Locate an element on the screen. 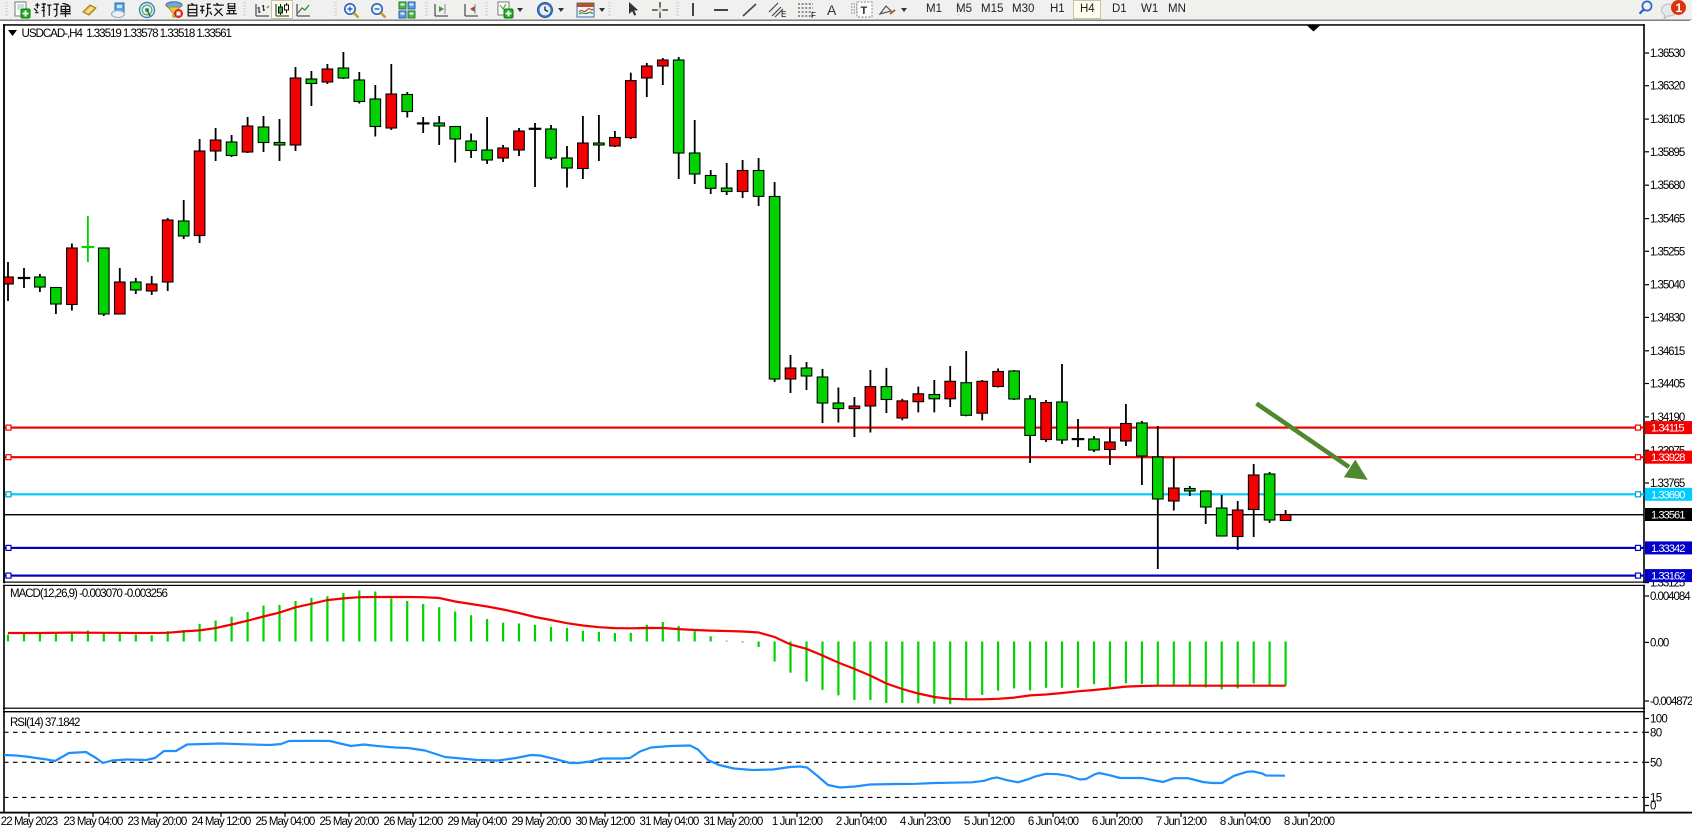  svg-text: 1.34115 is located at coordinates (1667, 429).